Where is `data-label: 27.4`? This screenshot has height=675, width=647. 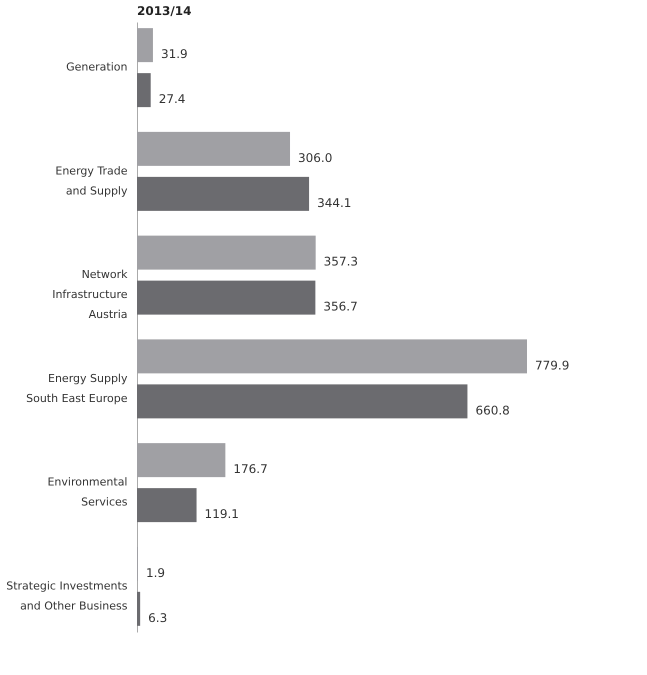 data-label: 27.4 is located at coordinates (172, 99).